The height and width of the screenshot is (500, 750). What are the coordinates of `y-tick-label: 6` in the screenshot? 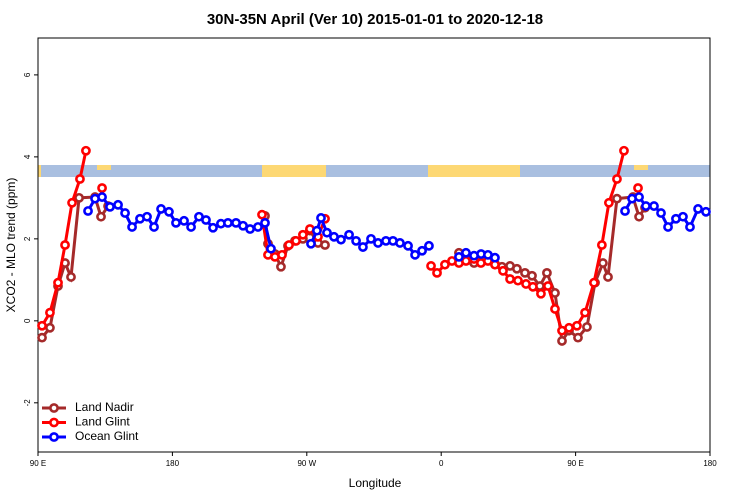 It's located at (27, 74).